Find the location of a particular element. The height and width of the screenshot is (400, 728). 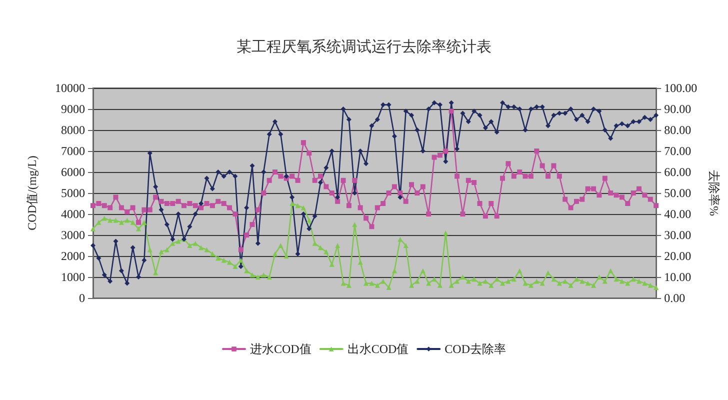

y2-tick-label: 50.00 is located at coordinates (678, 193).